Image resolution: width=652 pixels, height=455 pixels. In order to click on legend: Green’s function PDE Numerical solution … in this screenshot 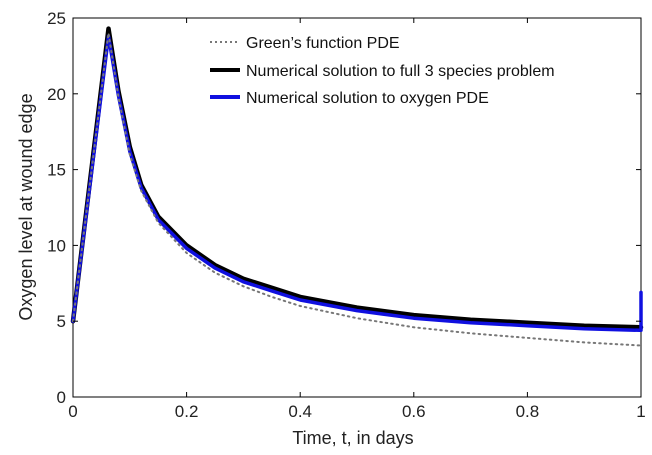, I will do `click(418, 70)`.